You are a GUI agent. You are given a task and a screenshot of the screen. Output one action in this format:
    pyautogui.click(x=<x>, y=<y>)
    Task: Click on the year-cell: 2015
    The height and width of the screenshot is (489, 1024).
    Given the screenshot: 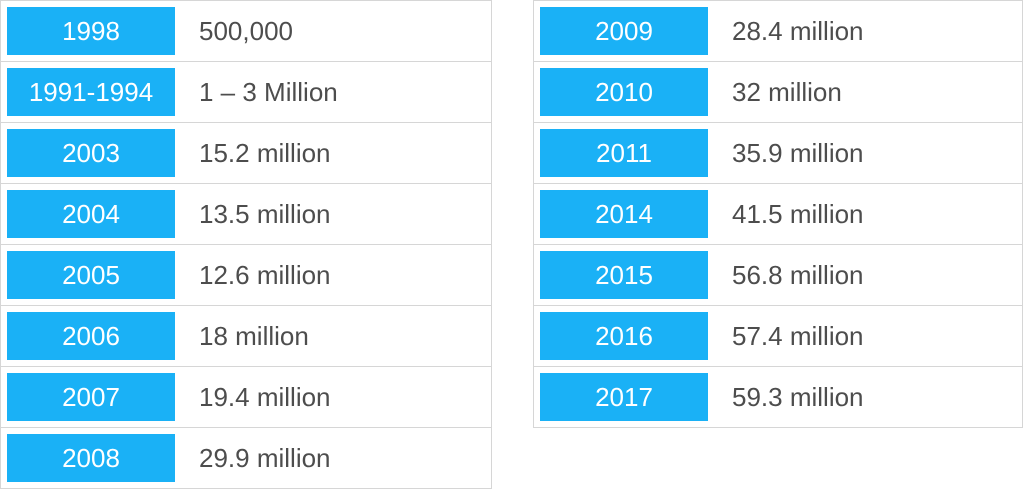 What is the action you would take?
    pyautogui.click(x=624, y=275)
    